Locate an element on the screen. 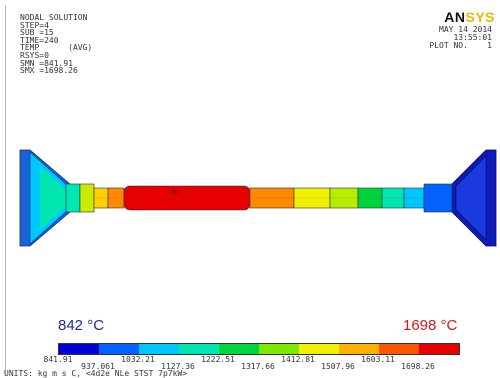 Image resolution: width=500 pixels, height=378 pixels. plot-time: 13:55:01 is located at coordinates (472, 37).